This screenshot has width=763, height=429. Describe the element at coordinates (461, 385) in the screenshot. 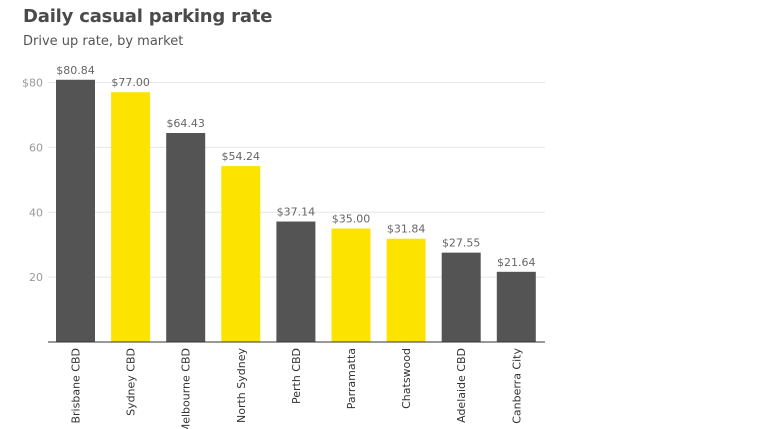

I see `x-tick-label: Adelaide CBD` at that location.